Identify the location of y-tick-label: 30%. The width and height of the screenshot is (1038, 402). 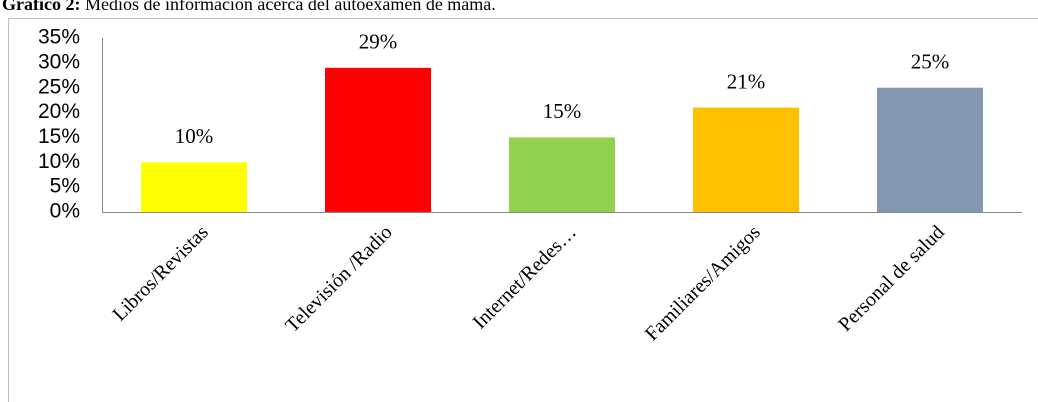
(59, 61).